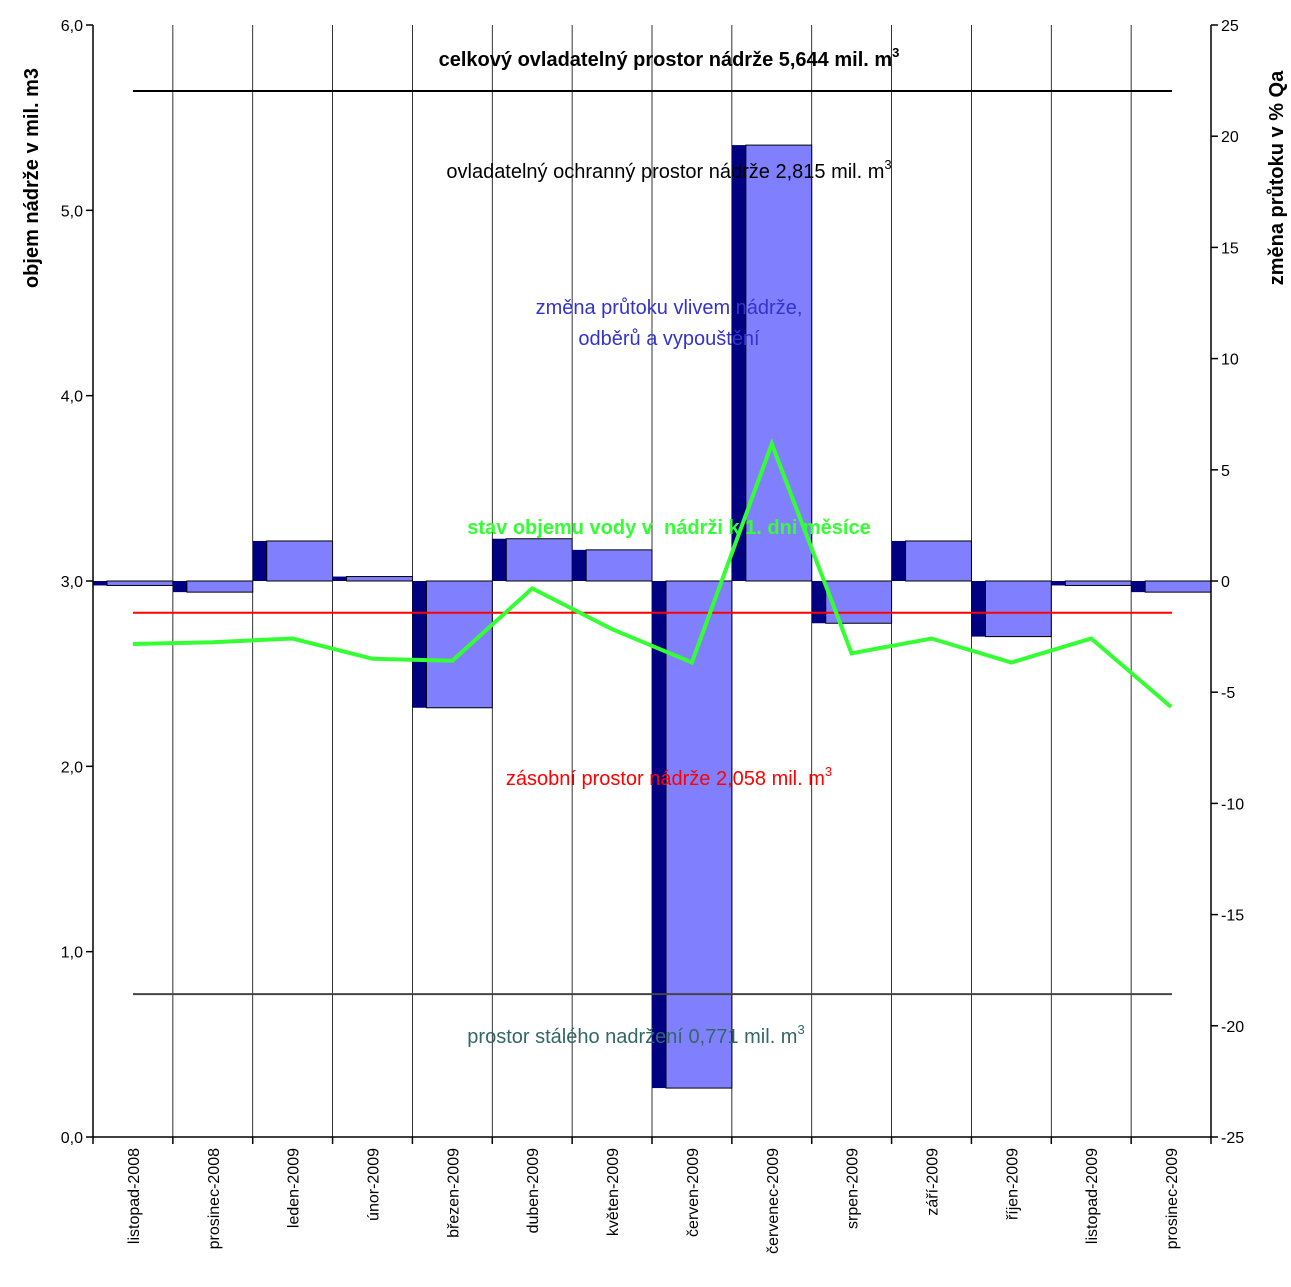 The height and width of the screenshot is (1287, 1291). I want to click on x-tick-label: říjen-2009, so click(1012, 1184).